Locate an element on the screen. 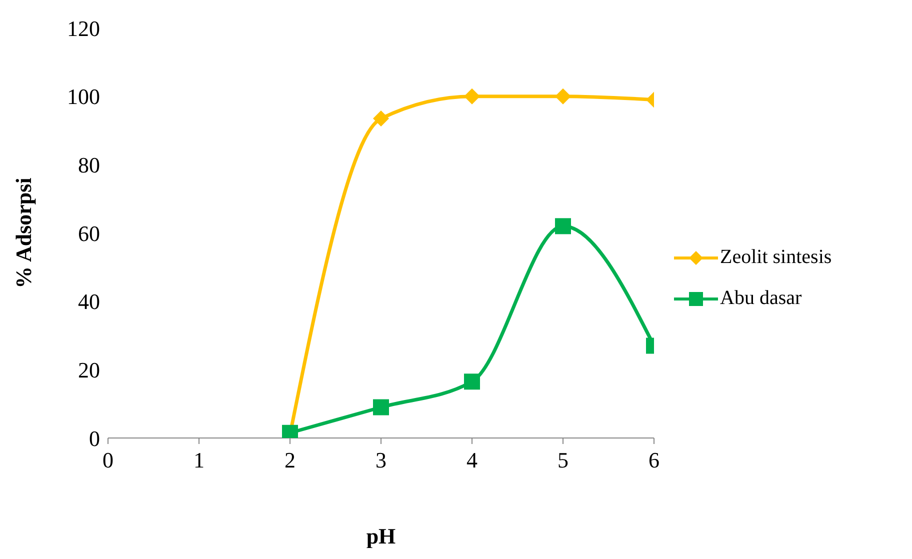 The width and height of the screenshot is (912, 559). x-tick-label: 5 is located at coordinates (563, 460).